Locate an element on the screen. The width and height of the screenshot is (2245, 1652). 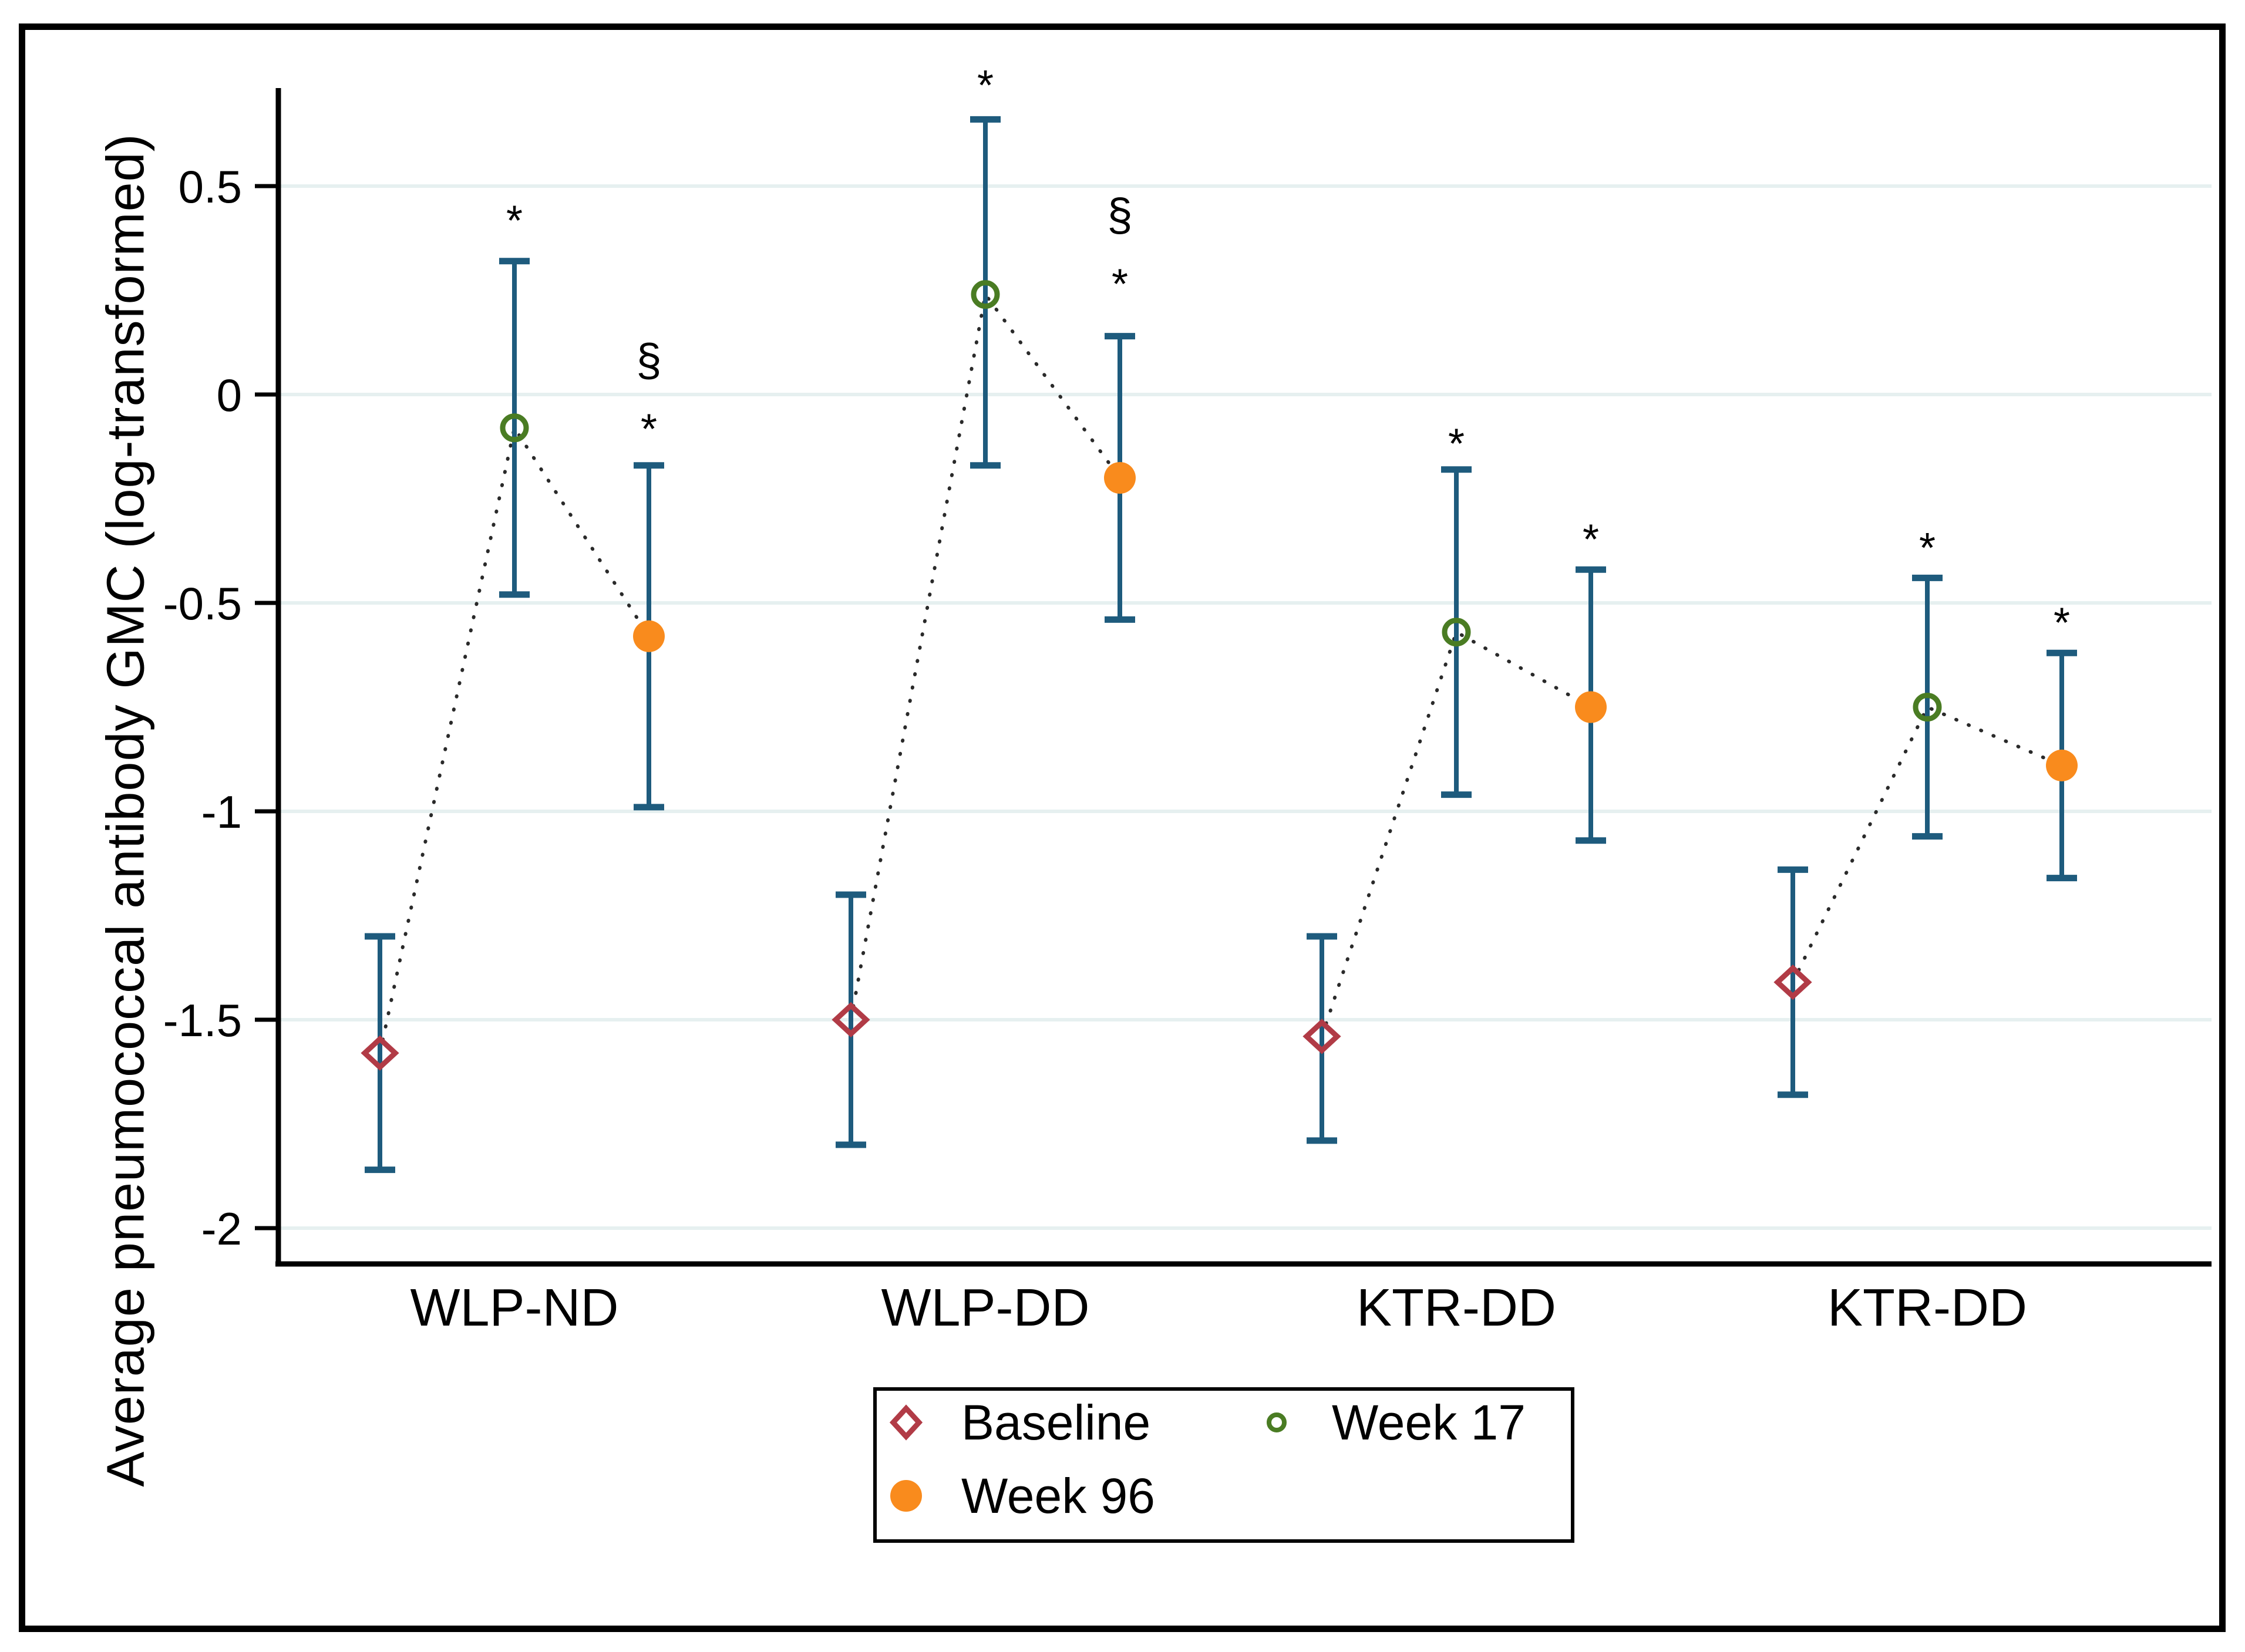
legend-item-baseline: Baseline is located at coordinates (1018, 1422).